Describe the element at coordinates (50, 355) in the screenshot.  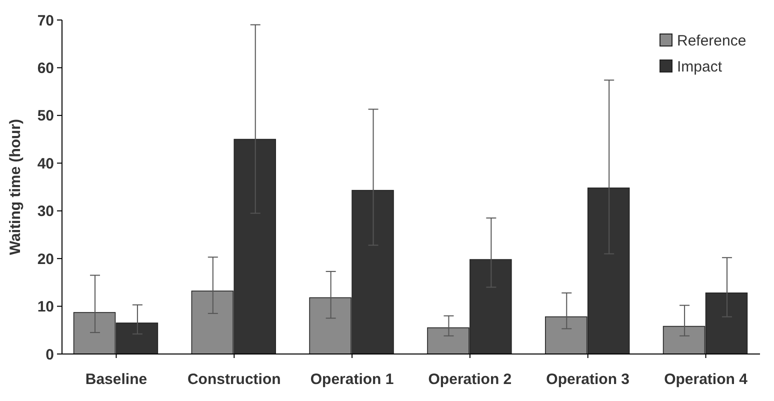
I see `y-tick-label: 0` at that location.